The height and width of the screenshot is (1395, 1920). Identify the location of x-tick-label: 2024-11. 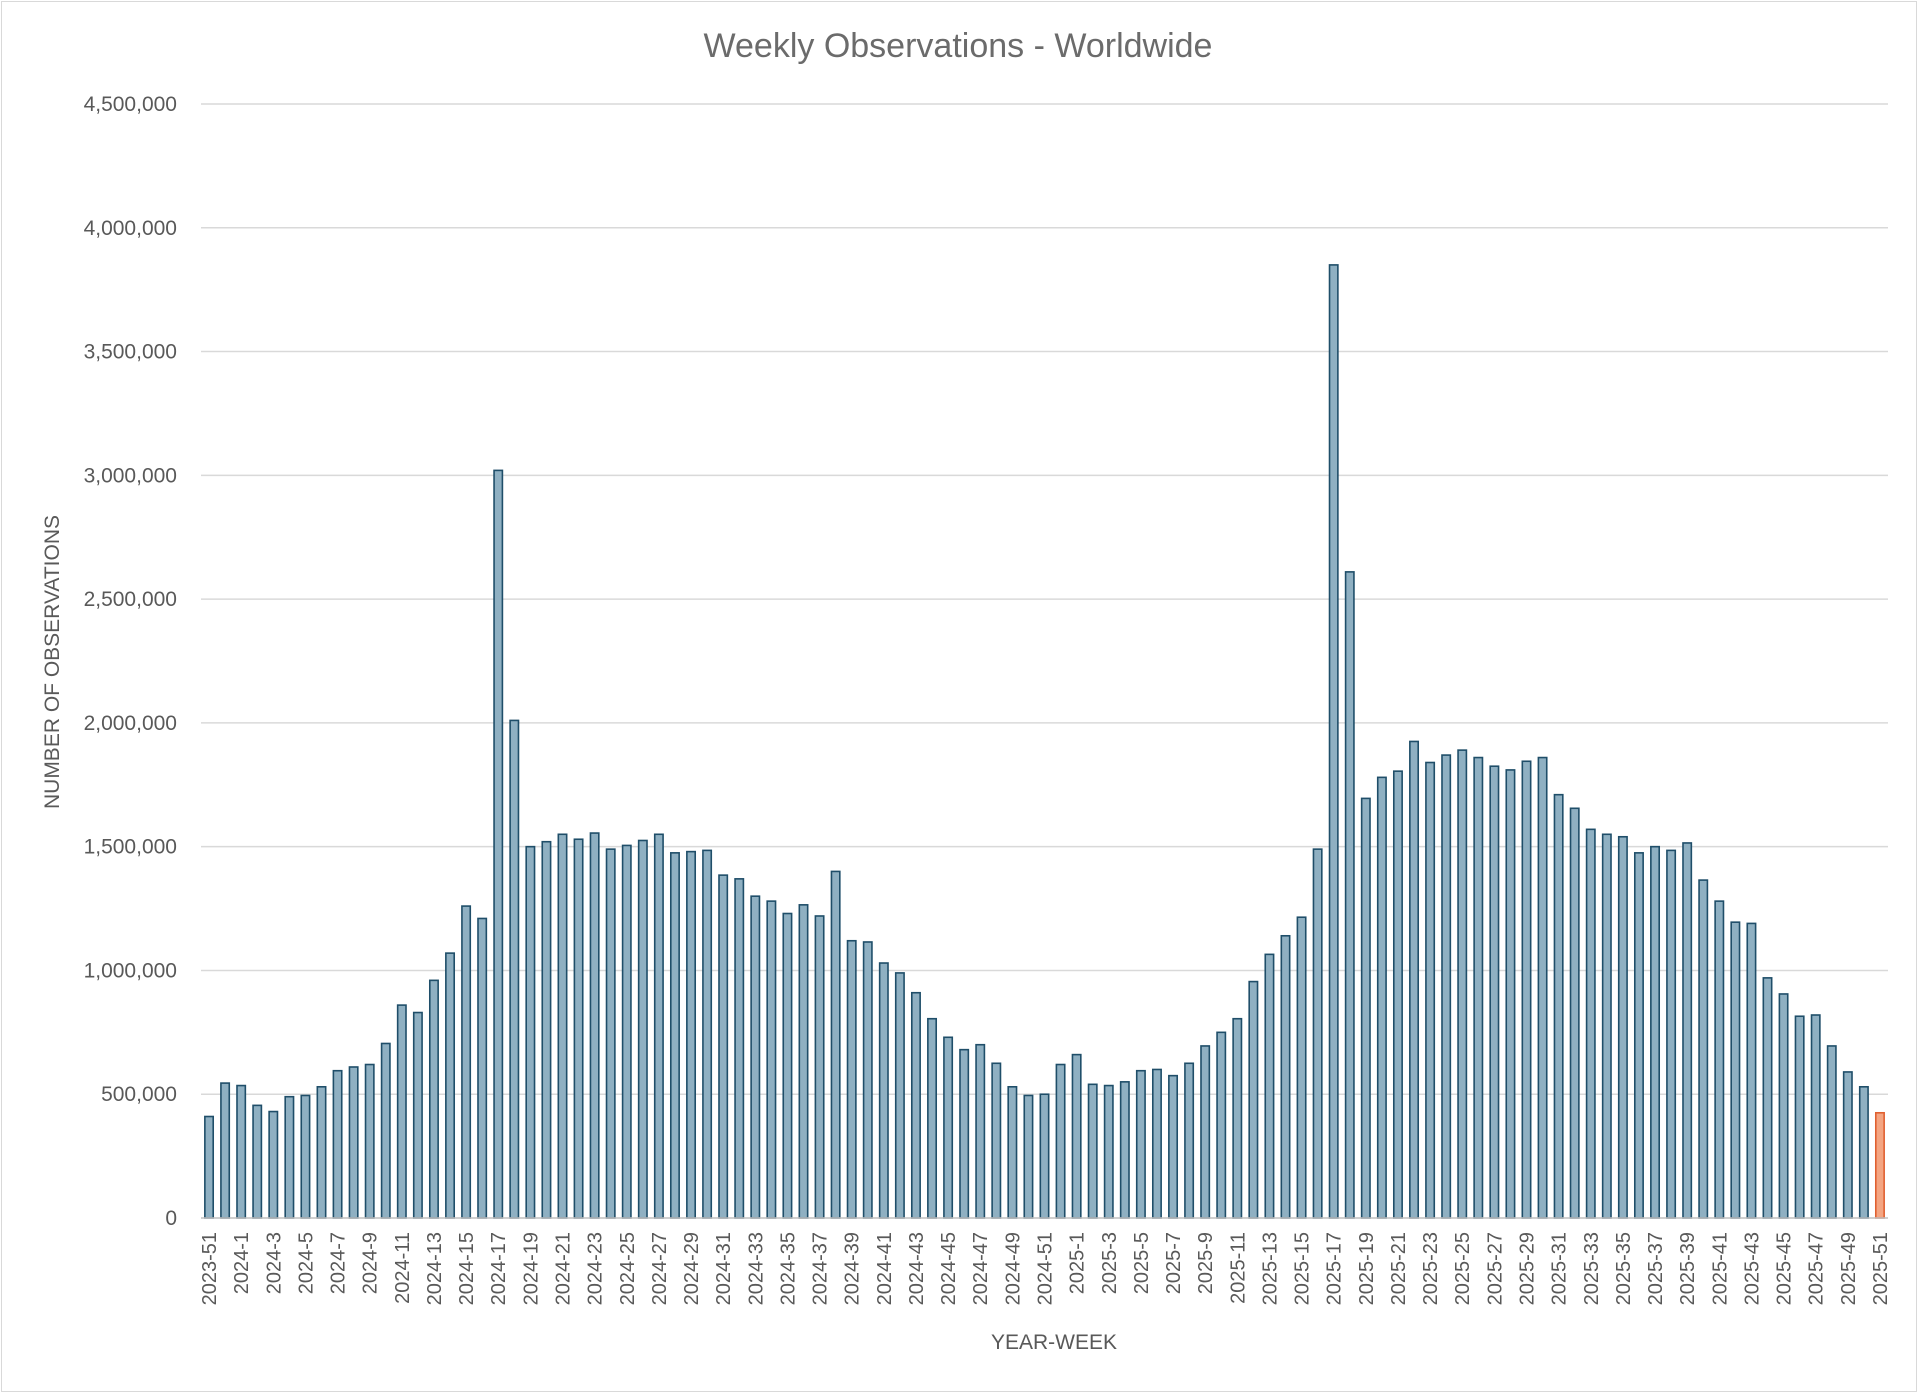
(403, 1268).